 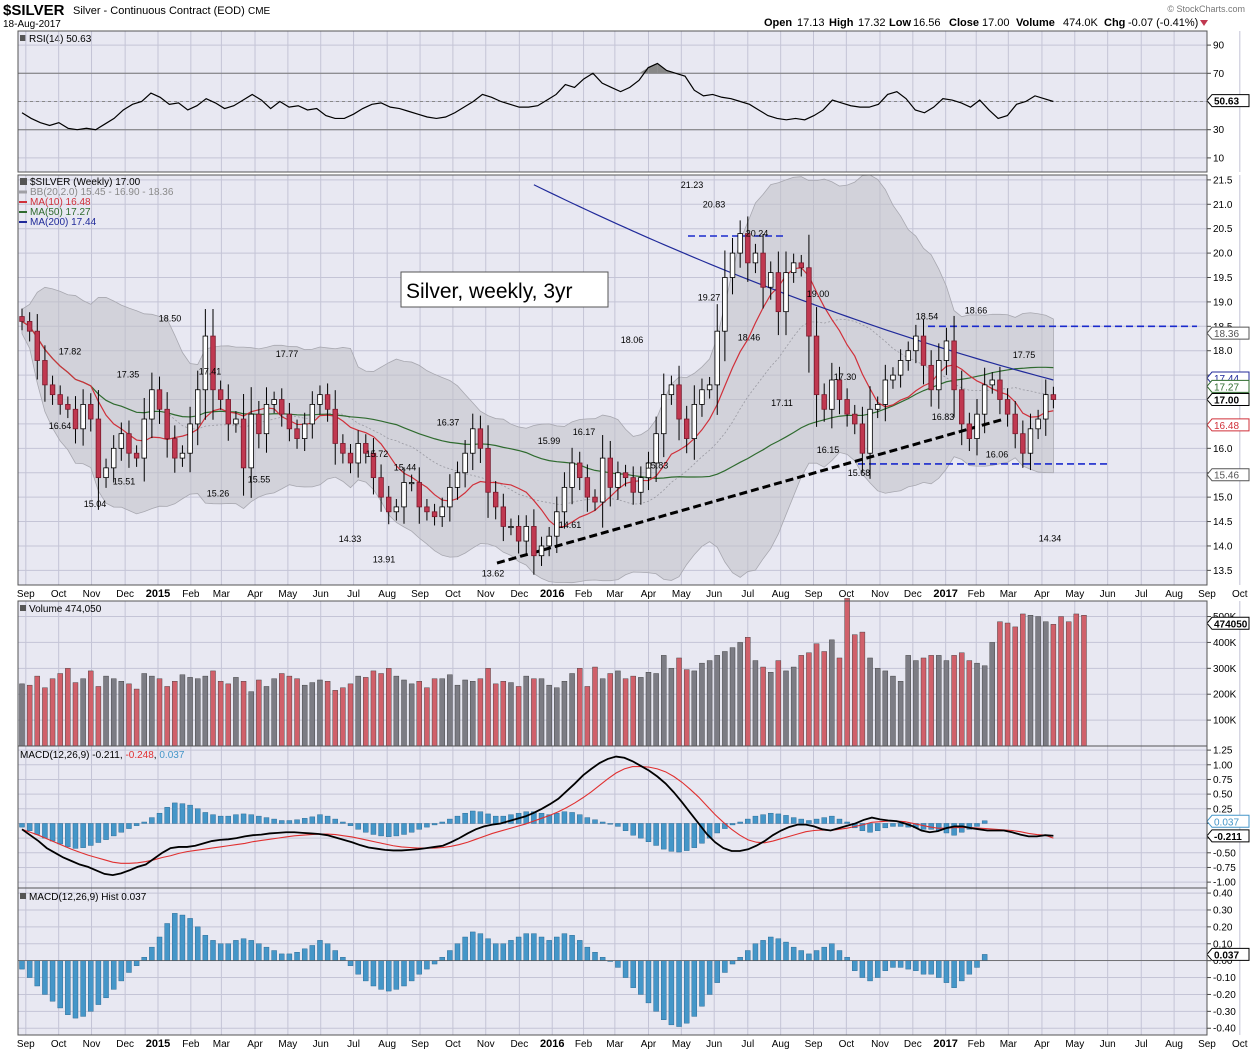 I want to click on symbol: $SILVER, so click(x=34, y=10).